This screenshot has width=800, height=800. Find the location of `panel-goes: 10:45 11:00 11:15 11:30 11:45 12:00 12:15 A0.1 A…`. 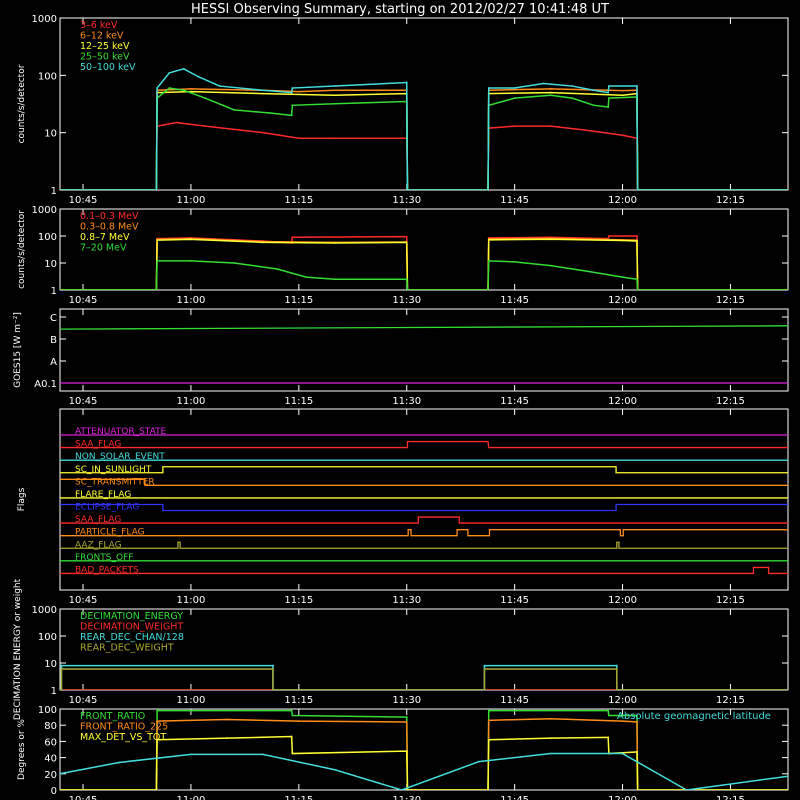

panel-goes: 10:45 11:00 11:15 11:30 11:45 12:00 12:15 A0.1 A… is located at coordinates (401, 357).